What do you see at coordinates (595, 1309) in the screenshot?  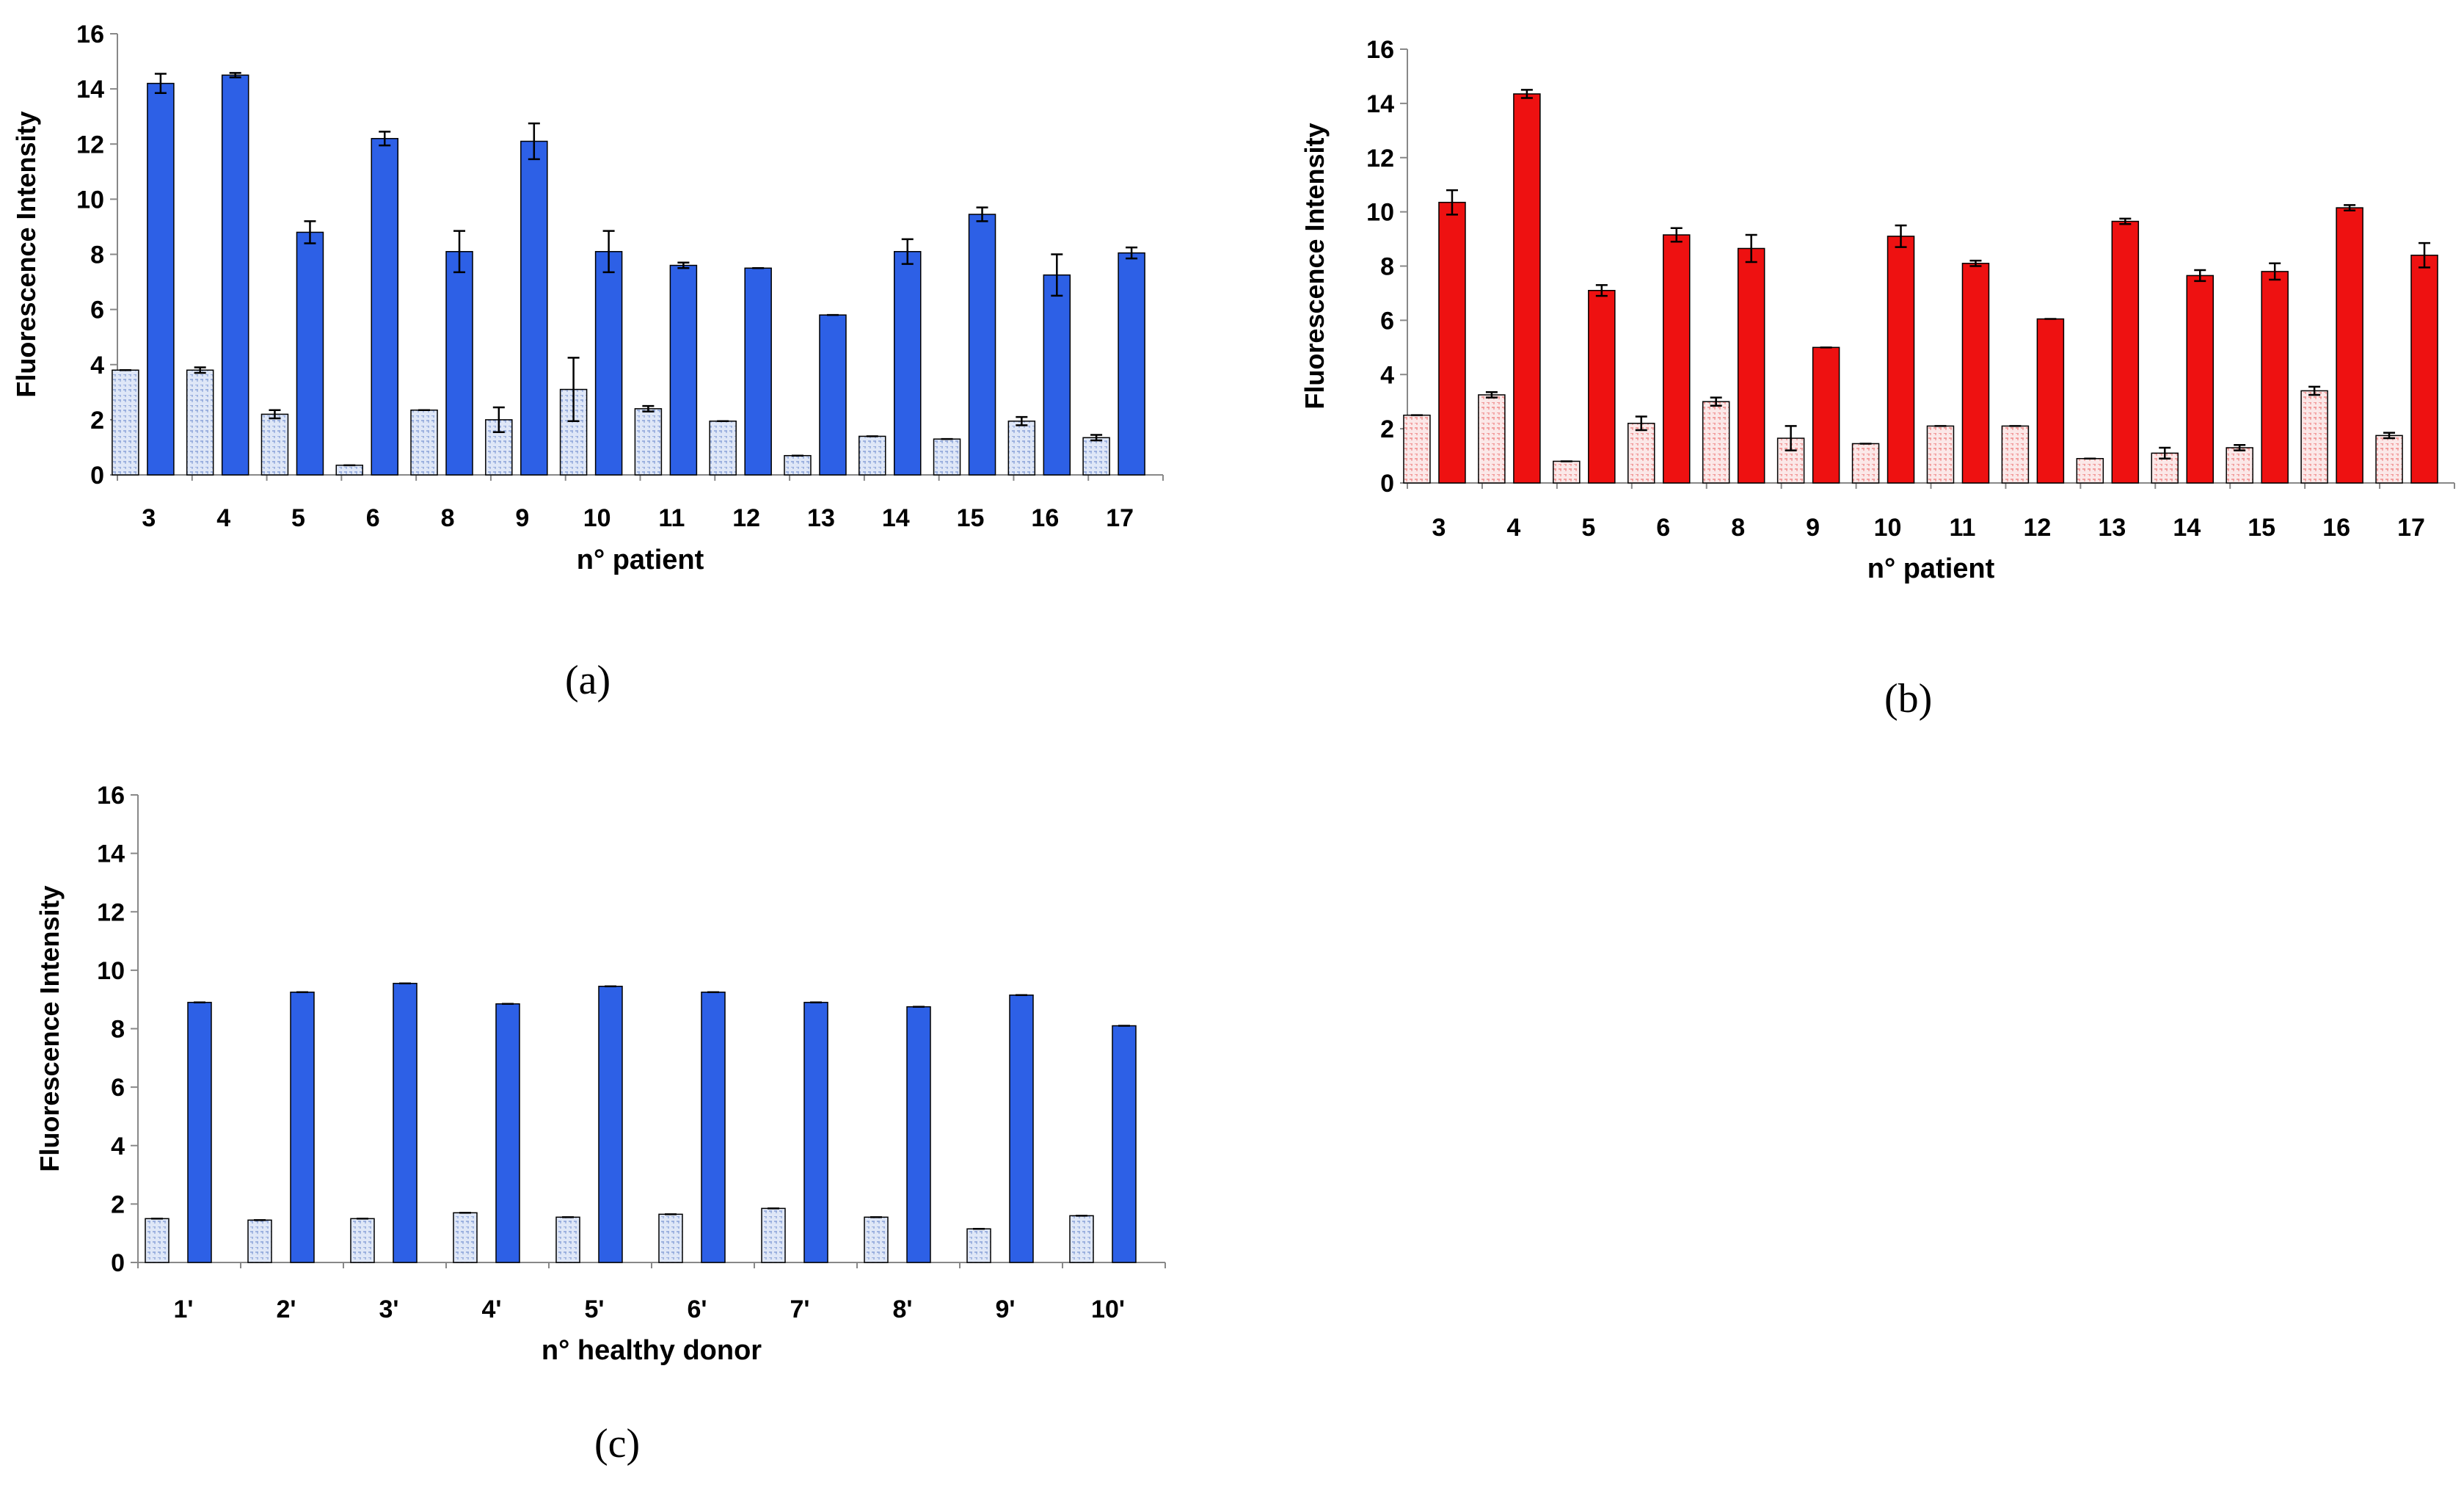 I see `x-tick-label: 5'` at bounding box center [595, 1309].